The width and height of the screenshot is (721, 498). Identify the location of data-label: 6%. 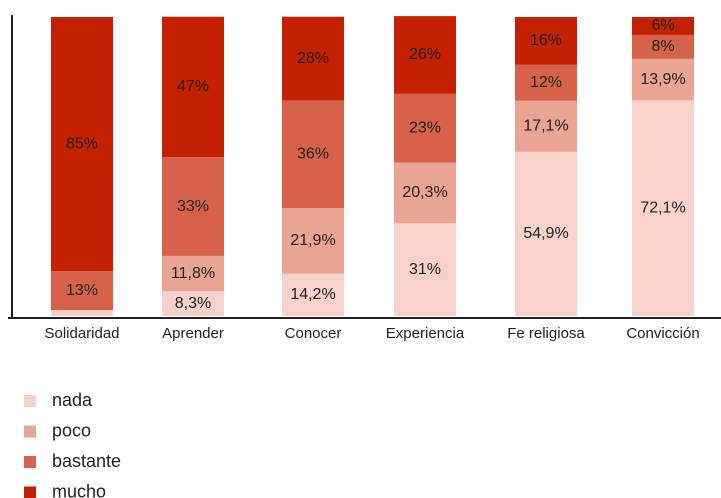
(662, 25).